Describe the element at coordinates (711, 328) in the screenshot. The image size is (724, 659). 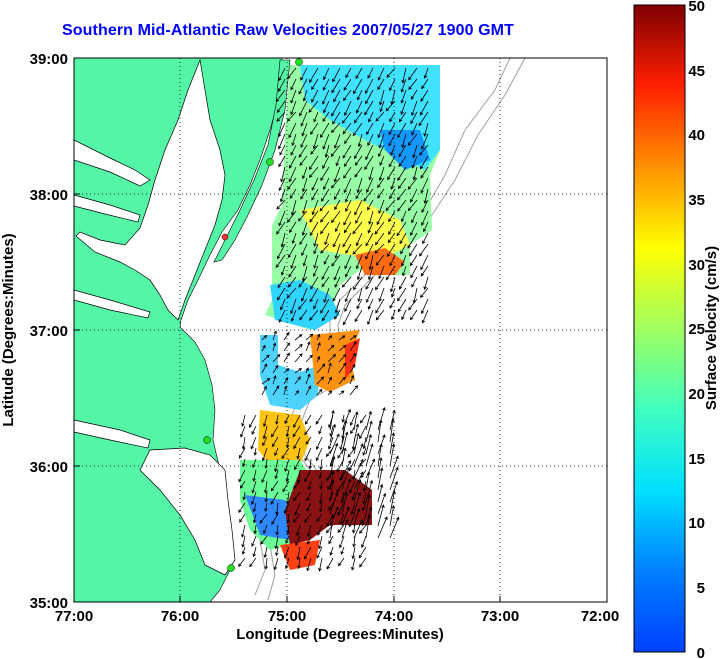
I see `colorbar-label: Surface Velocity (cm/s)` at that location.